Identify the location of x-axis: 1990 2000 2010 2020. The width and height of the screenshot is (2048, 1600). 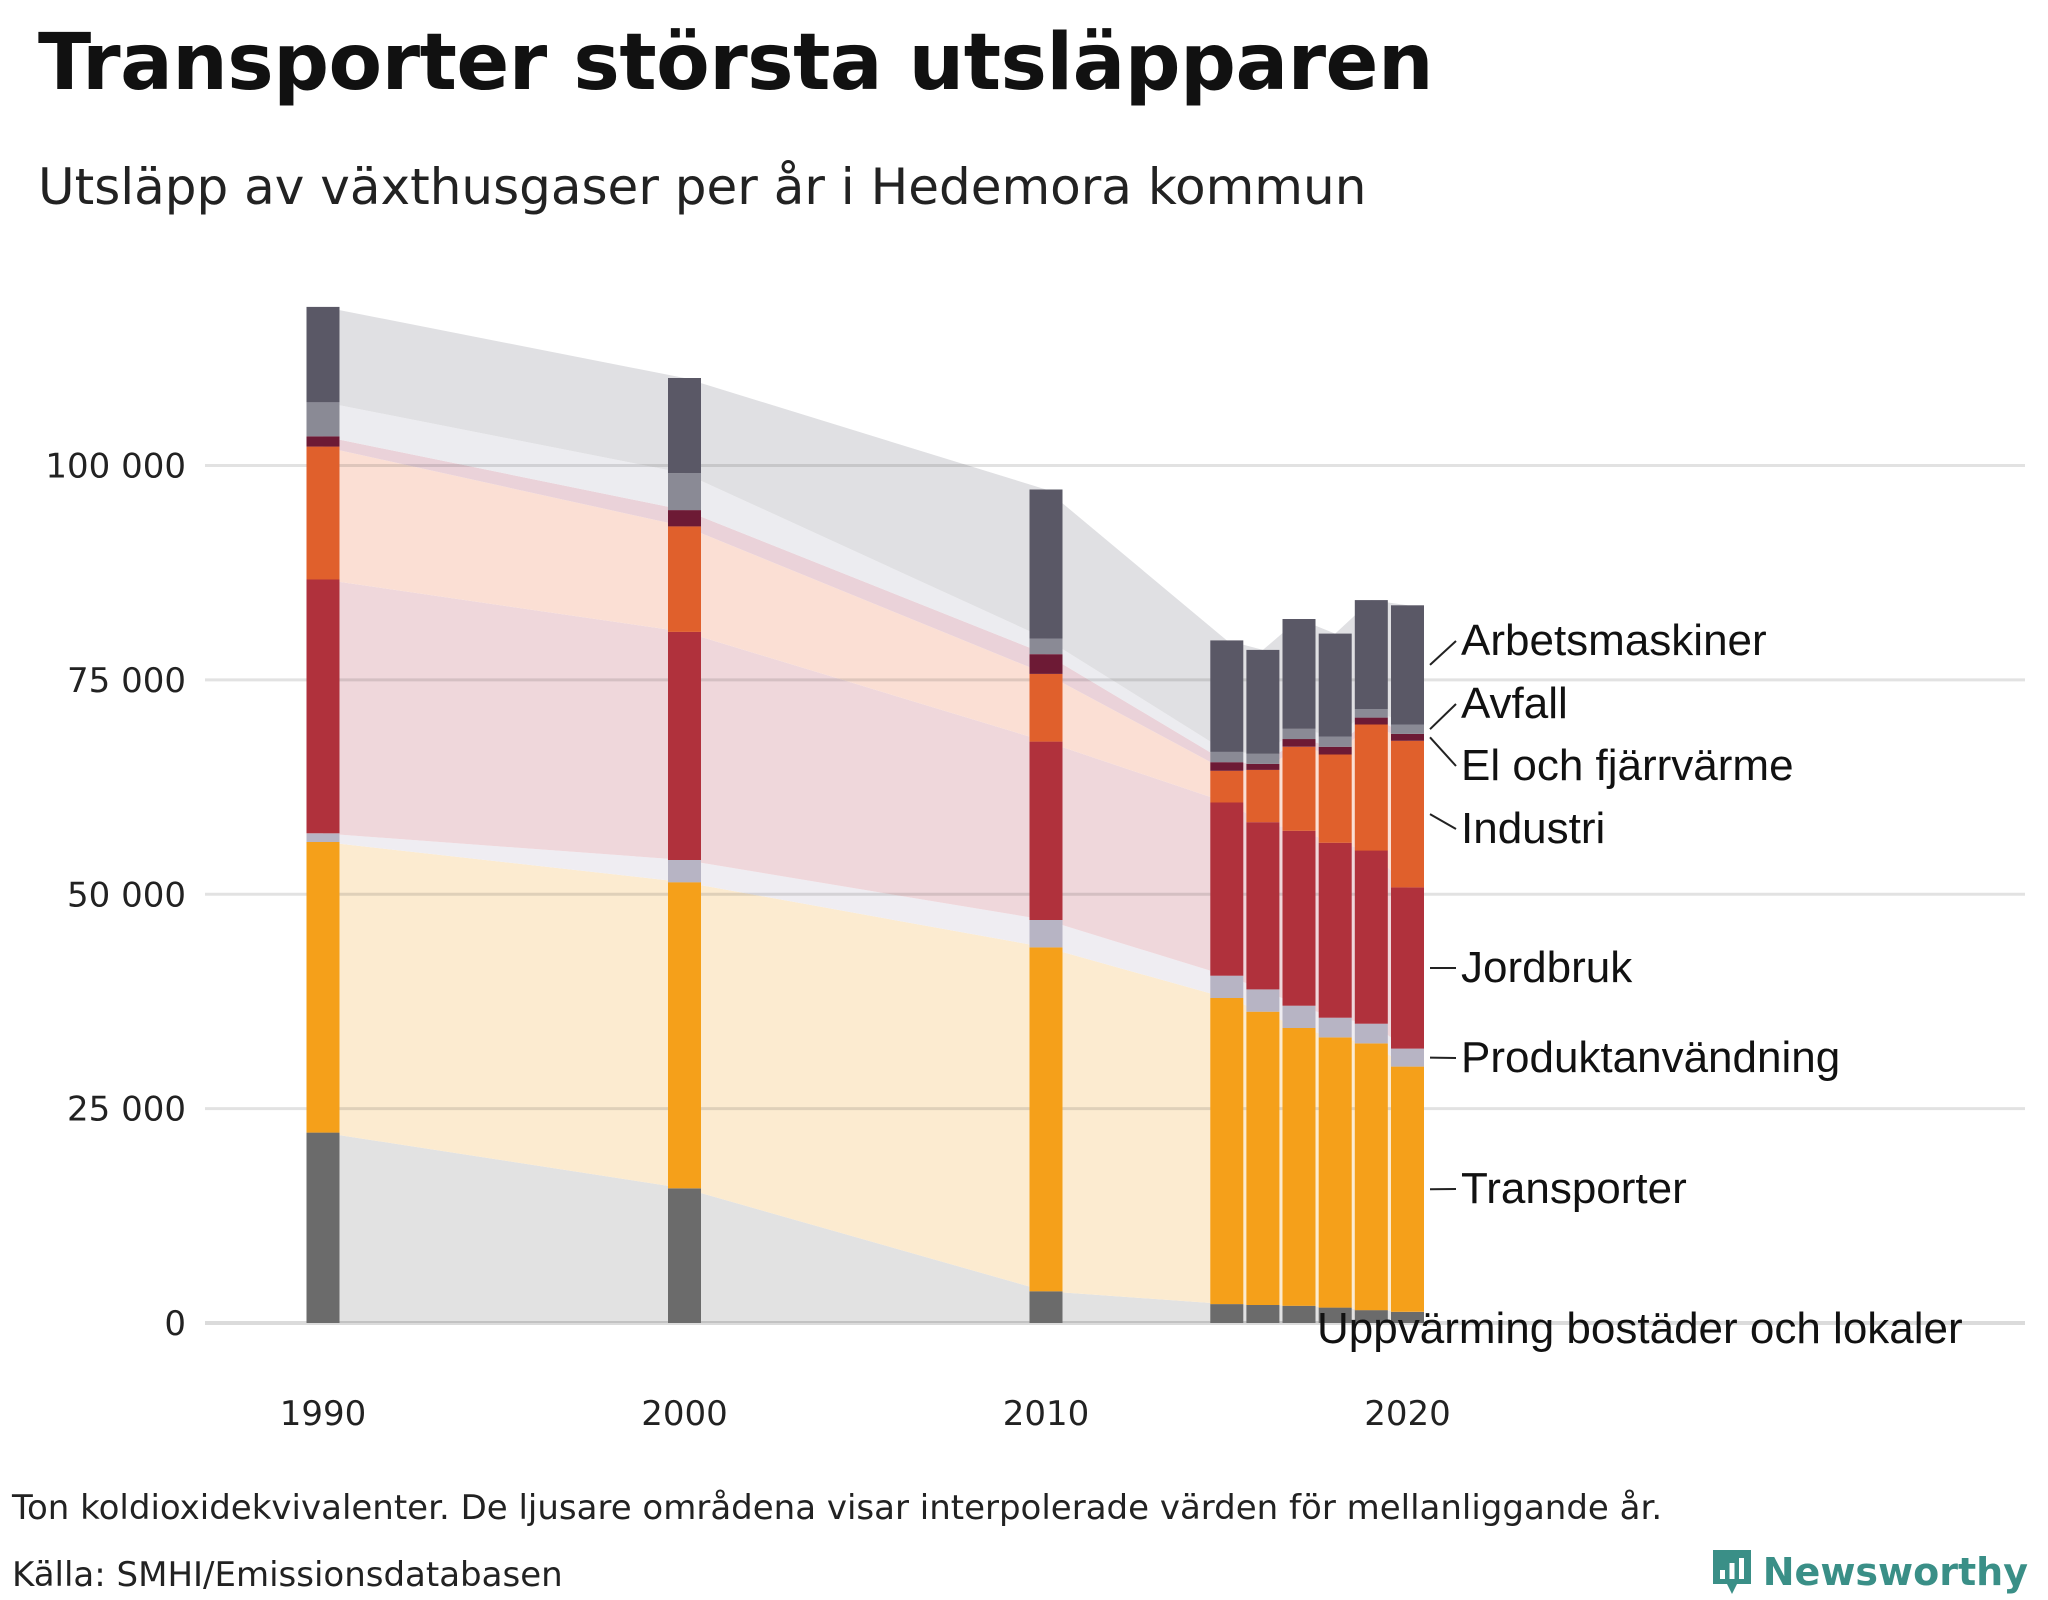
(865, 1414).